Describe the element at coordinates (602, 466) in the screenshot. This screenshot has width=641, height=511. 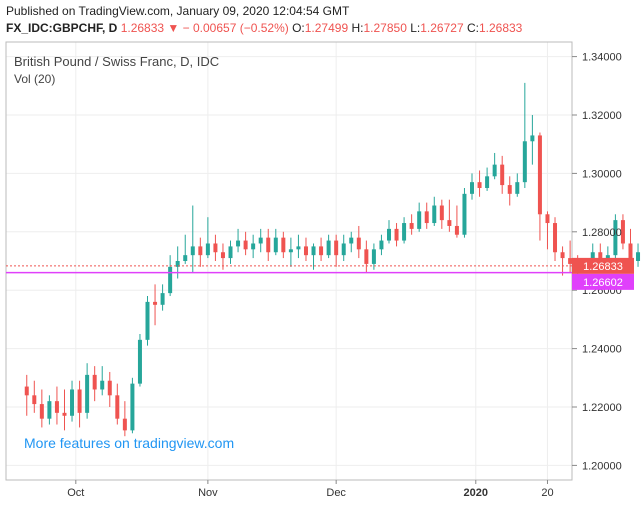
I see `y-tick-label: 1.20000` at that location.